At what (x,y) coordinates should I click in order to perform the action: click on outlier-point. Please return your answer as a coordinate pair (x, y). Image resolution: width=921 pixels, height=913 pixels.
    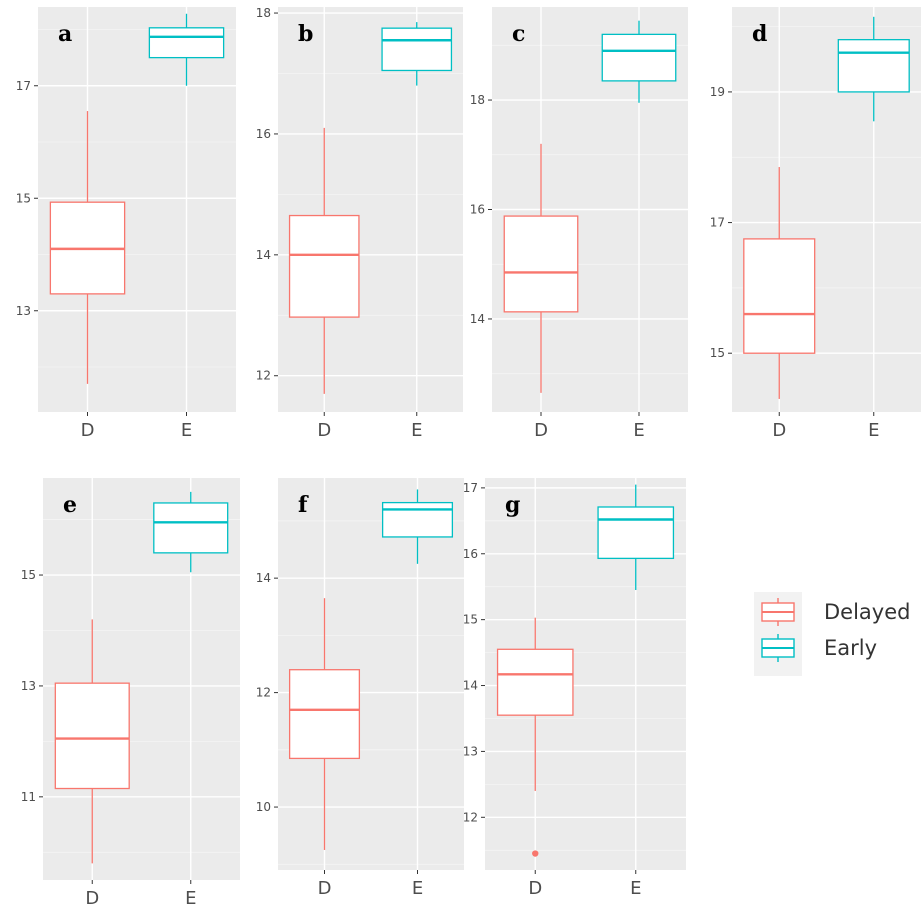
    Looking at the image, I should click on (535, 853).